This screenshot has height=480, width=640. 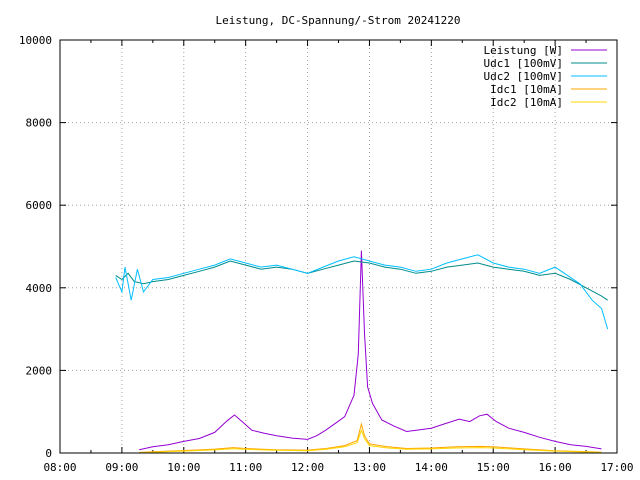 I want to click on x-tick-label: 13:00, so click(x=369, y=467).